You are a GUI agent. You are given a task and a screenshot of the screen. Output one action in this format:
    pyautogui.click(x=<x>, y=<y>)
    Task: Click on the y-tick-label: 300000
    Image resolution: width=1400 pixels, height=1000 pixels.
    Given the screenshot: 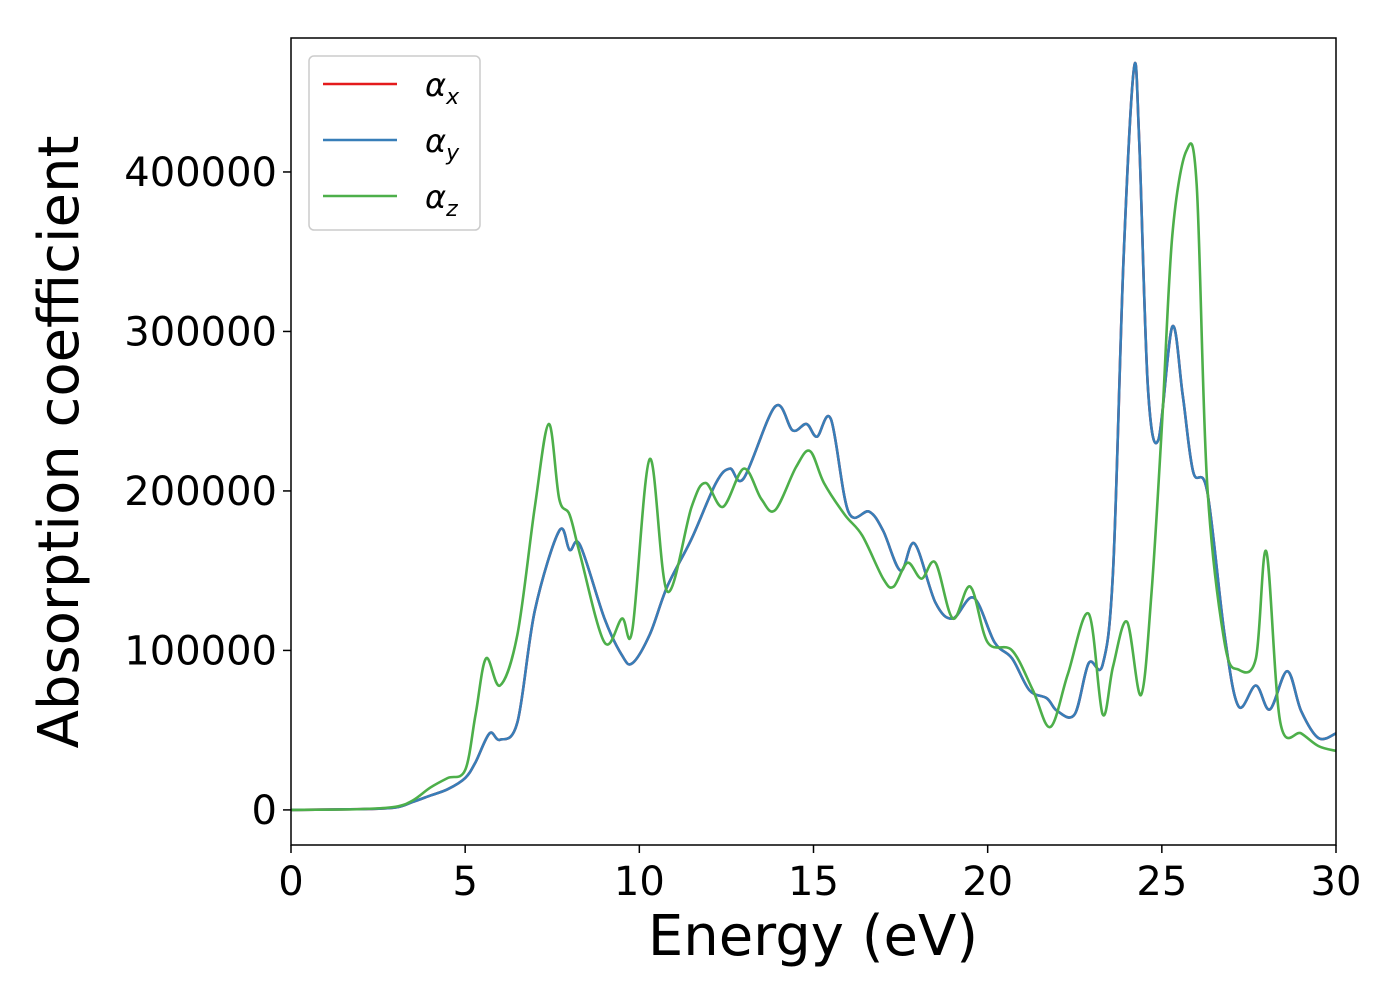 What is the action you would take?
    pyautogui.click(x=200, y=332)
    